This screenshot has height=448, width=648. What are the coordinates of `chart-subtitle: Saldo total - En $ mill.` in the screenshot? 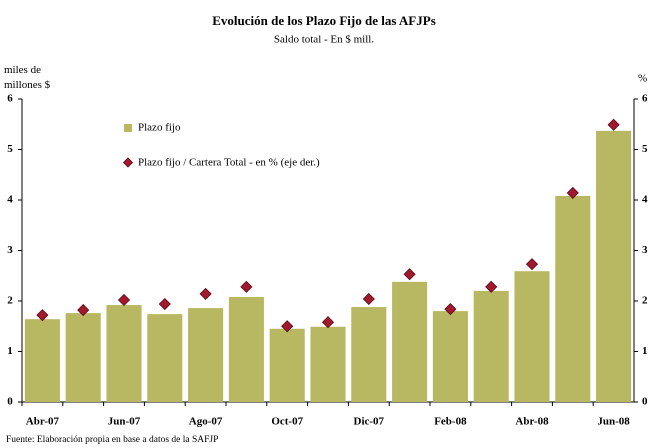 It's located at (324, 40).